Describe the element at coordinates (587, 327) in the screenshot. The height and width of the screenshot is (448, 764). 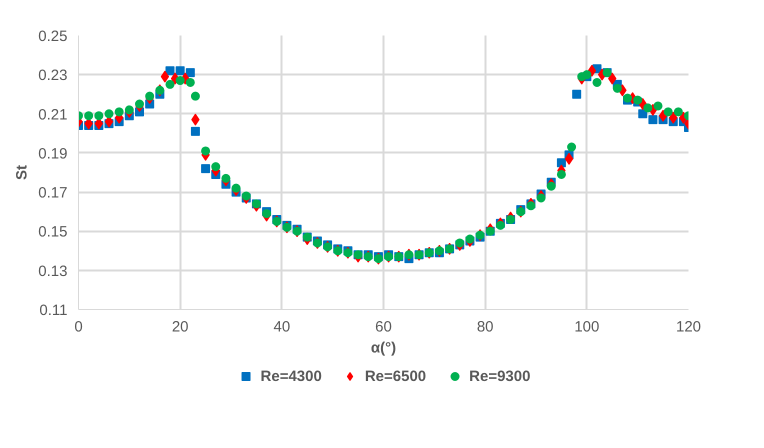
I see `x-tick-label: 100` at that location.